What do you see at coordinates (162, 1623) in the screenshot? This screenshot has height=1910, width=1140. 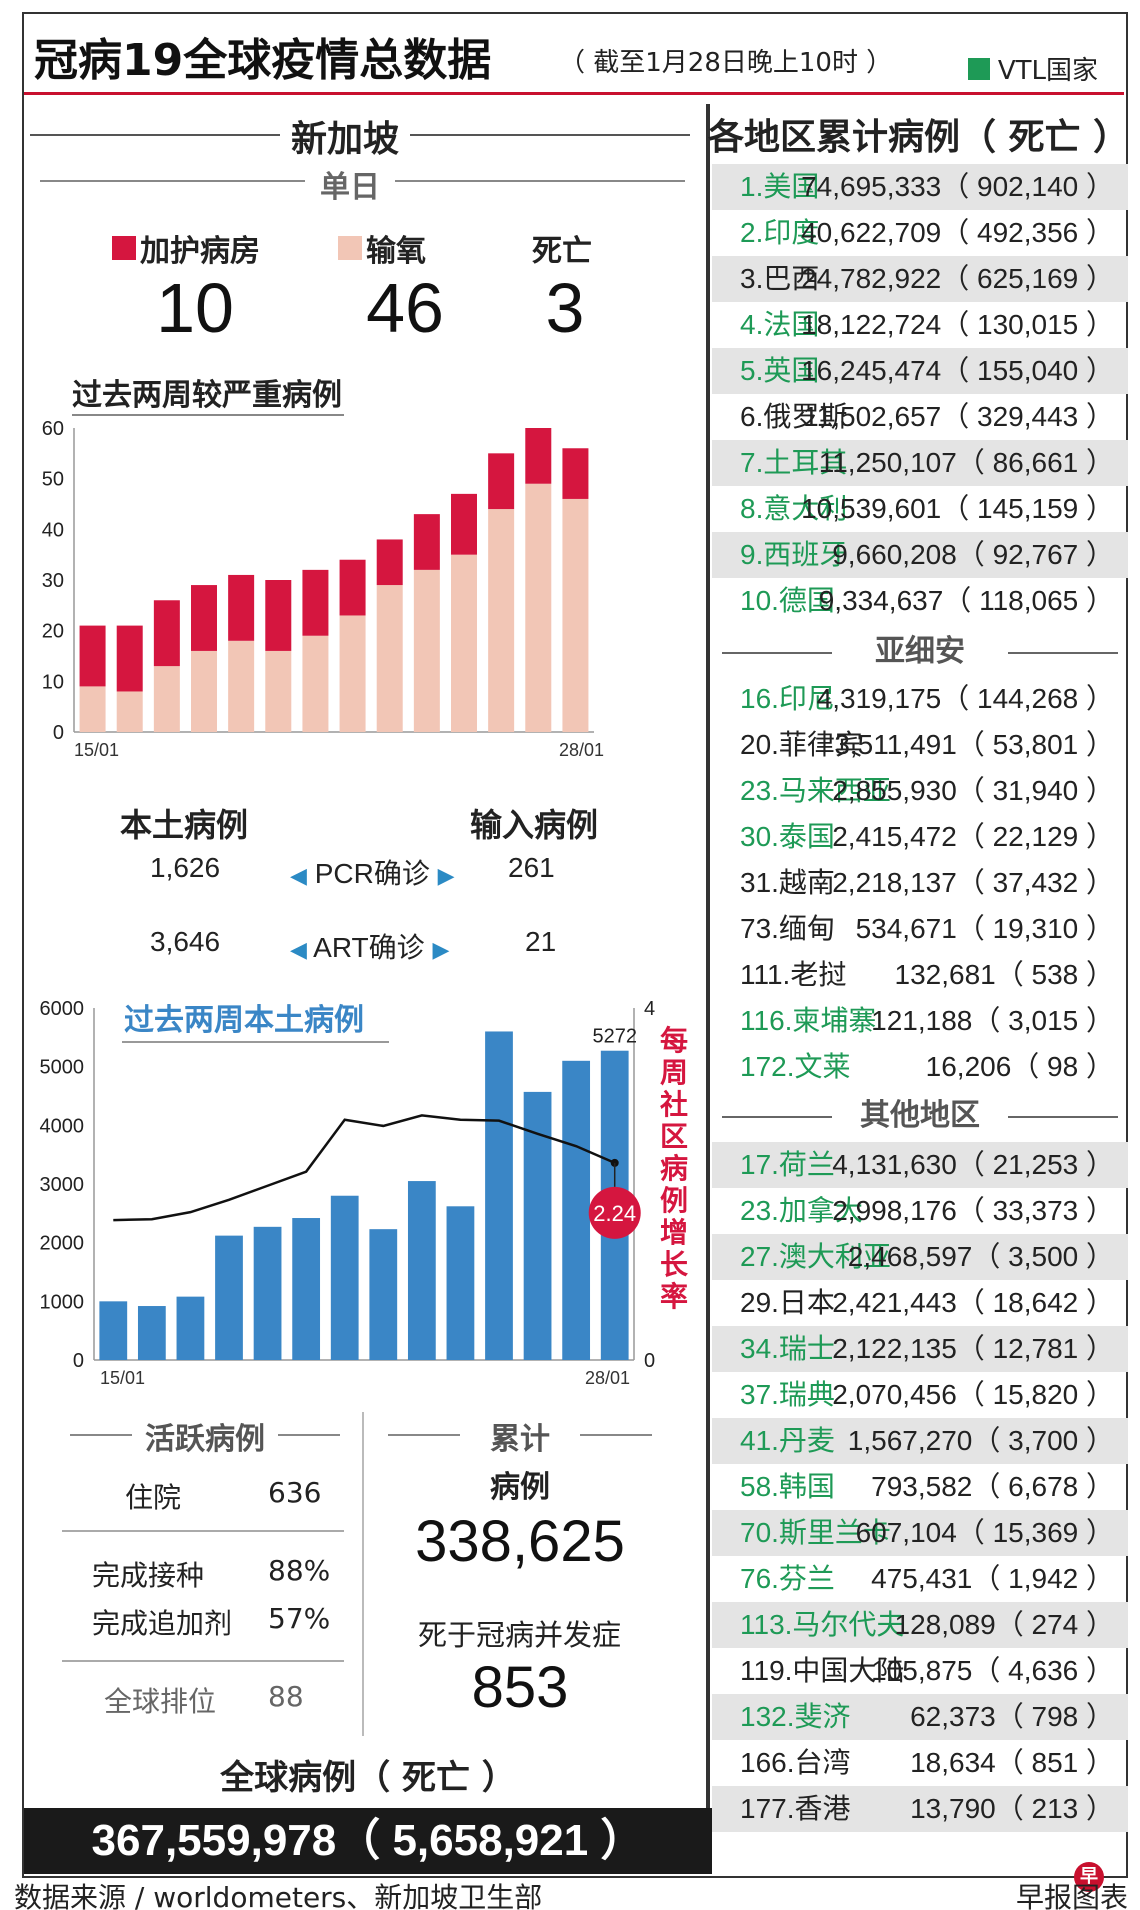 I see `booster-label: 完成追加剂` at bounding box center [162, 1623].